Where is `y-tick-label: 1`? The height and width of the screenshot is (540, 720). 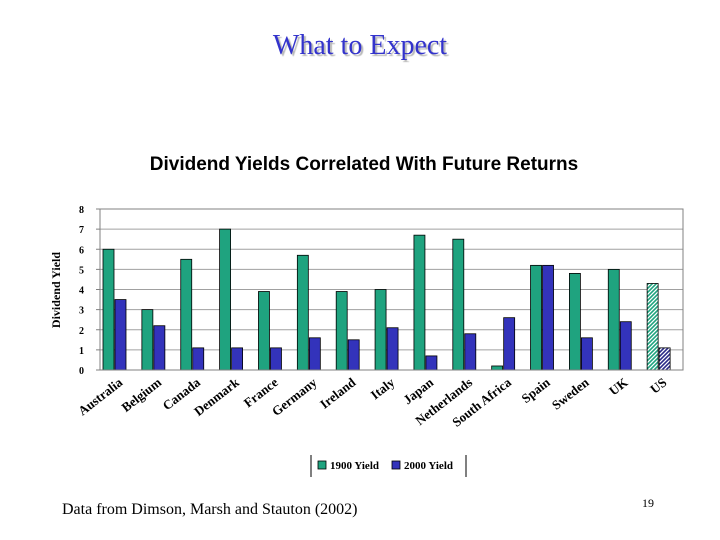
y-tick-label: 1 is located at coordinates (81, 351).